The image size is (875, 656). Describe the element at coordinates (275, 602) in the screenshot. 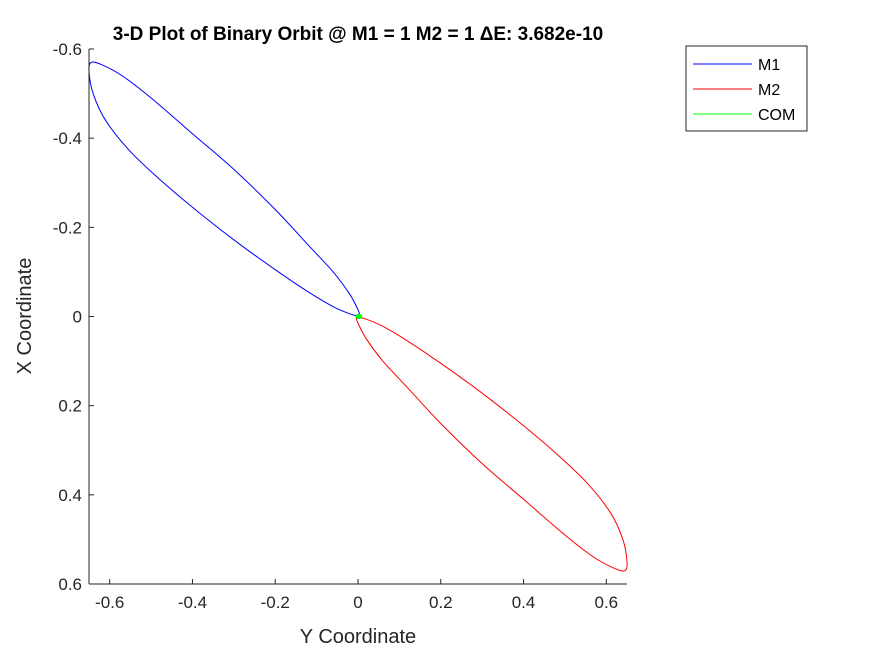

I see `x-tick-label: -0.2` at that location.